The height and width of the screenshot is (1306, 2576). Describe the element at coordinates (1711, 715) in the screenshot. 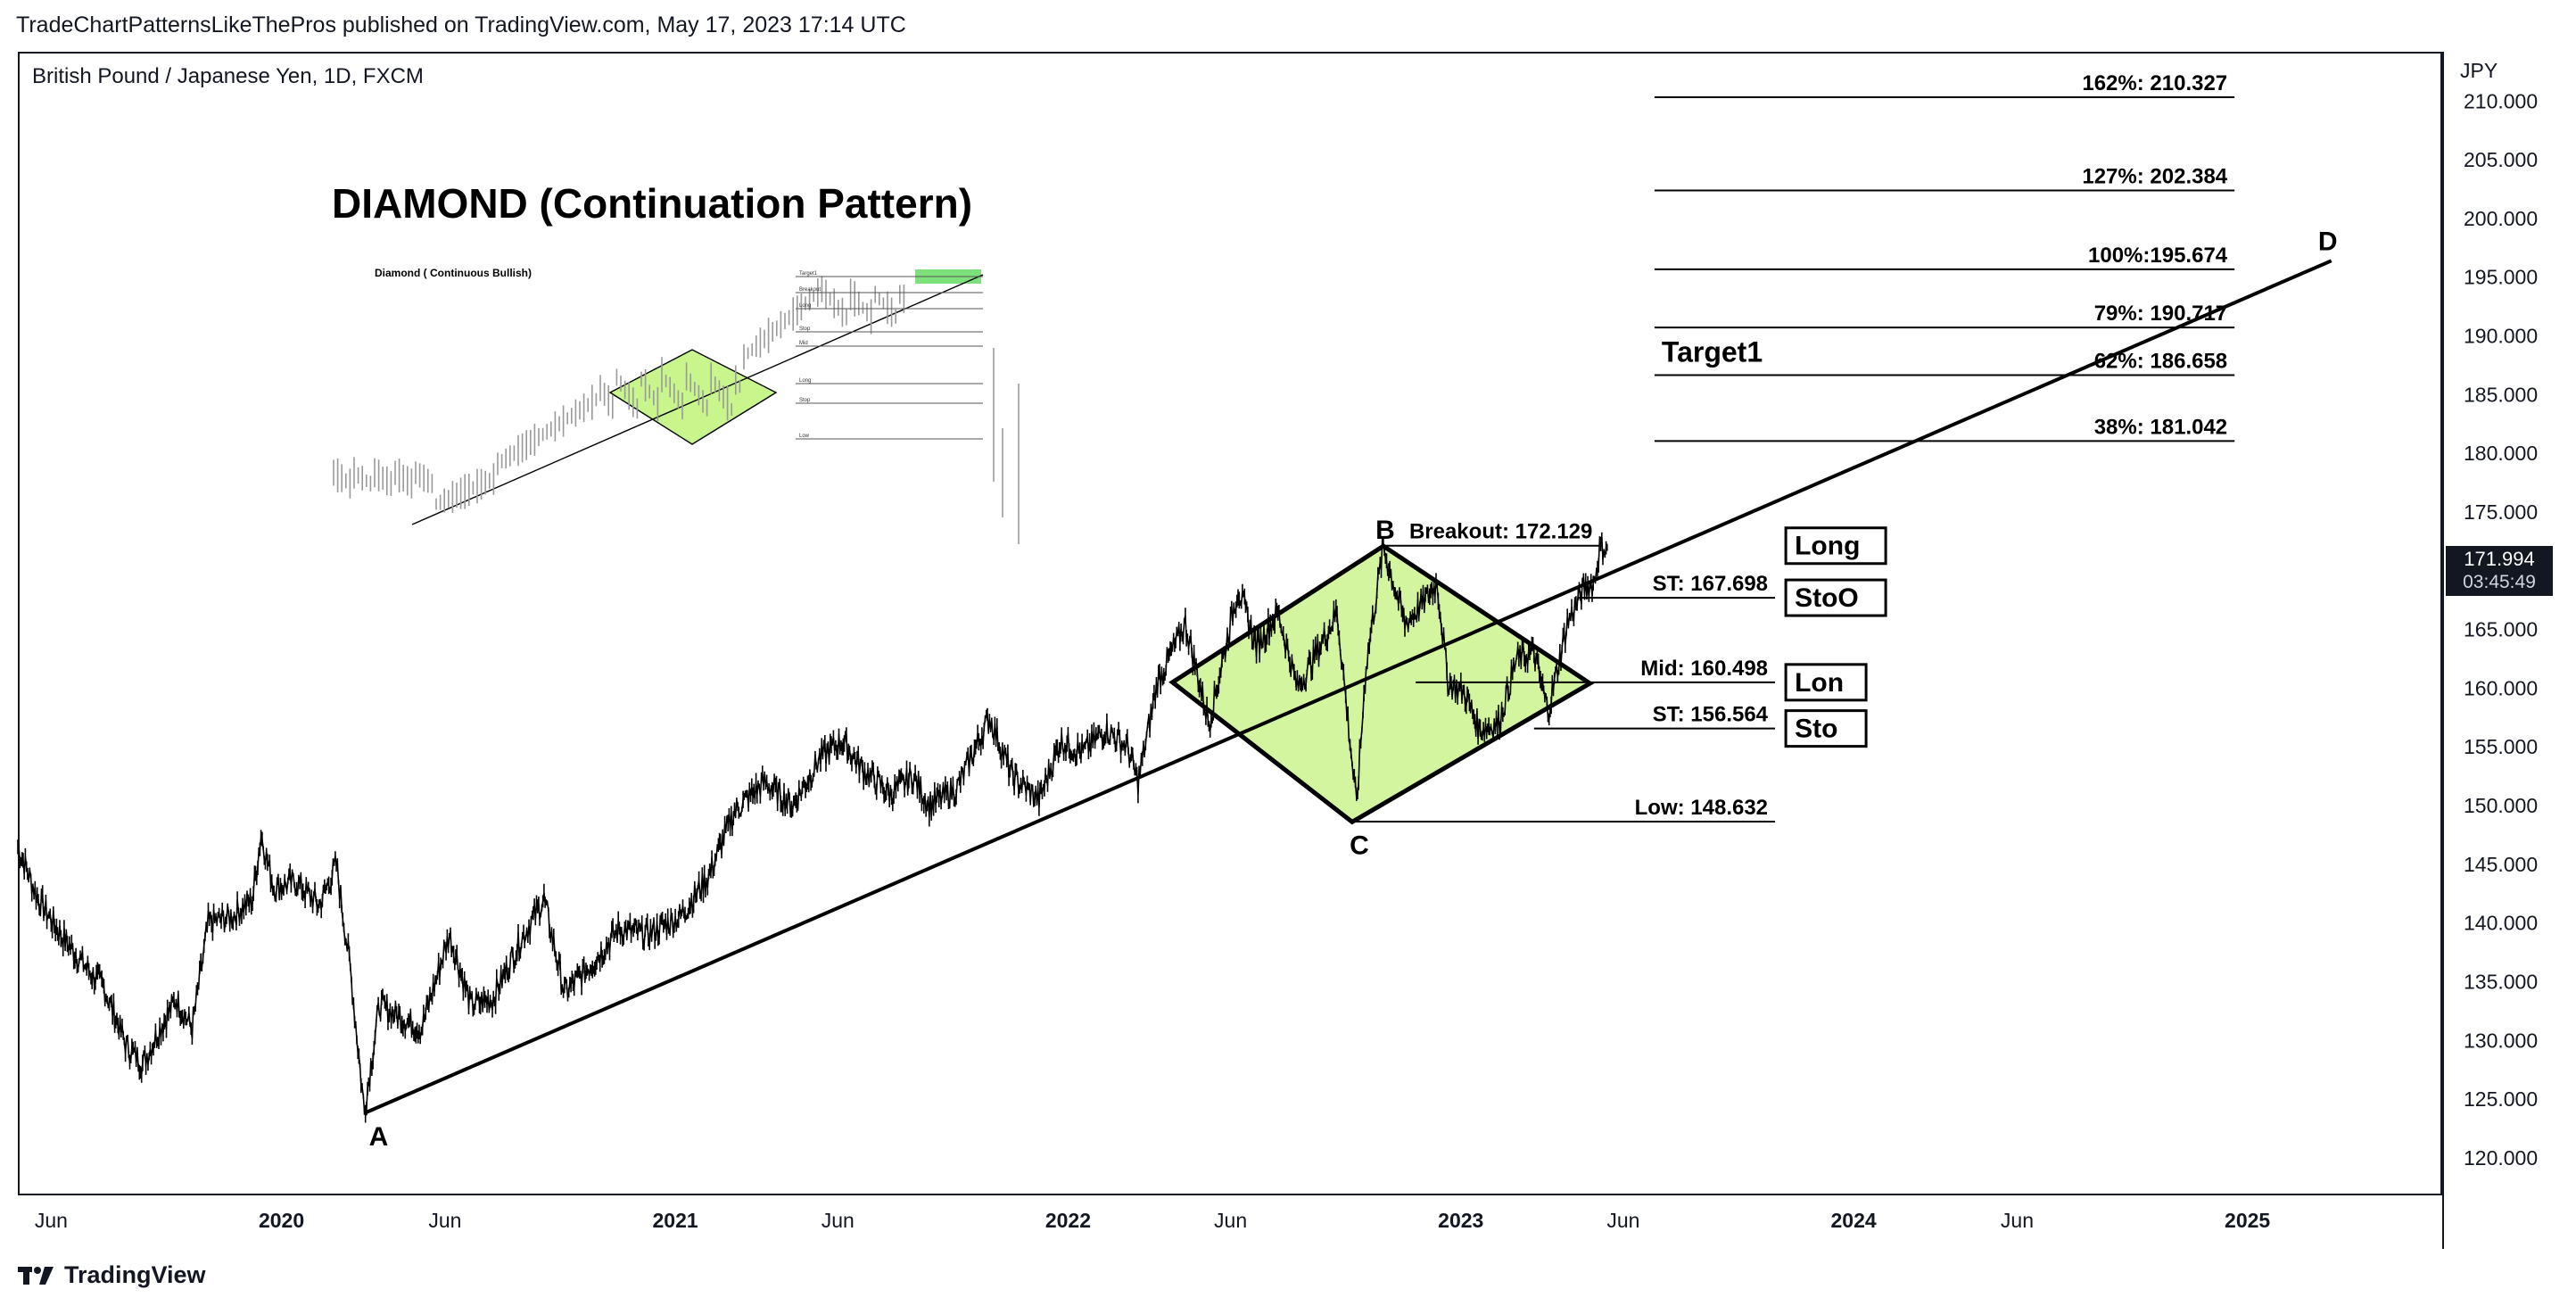

I see `level-label: ST: 156.564` at that location.